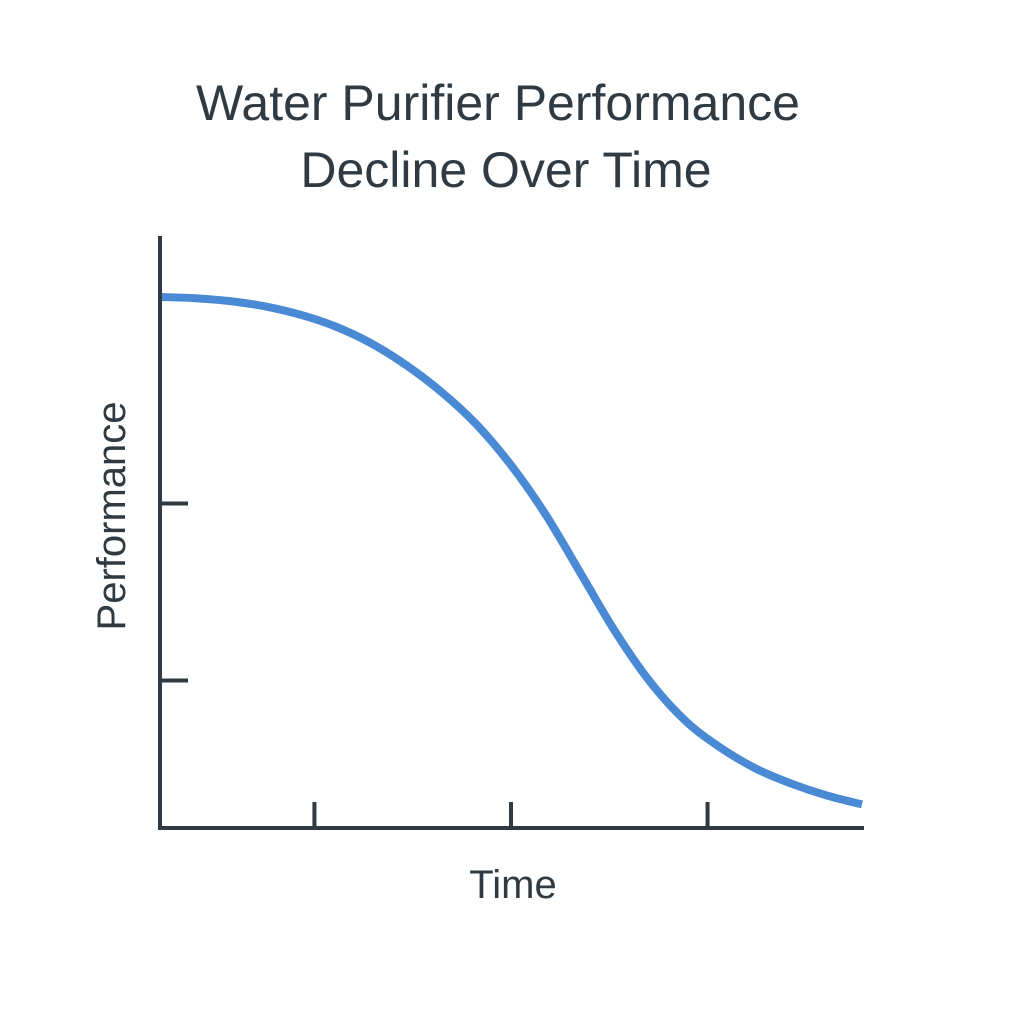 Image resolution: width=1024 pixels, height=1024 pixels. I want to click on y-axis-label: Performance, so click(112, 516).